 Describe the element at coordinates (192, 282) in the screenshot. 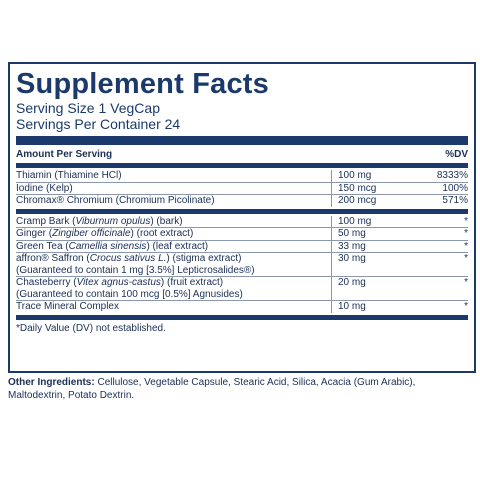

I see `name-part: ) (fruit extract)` at that location.